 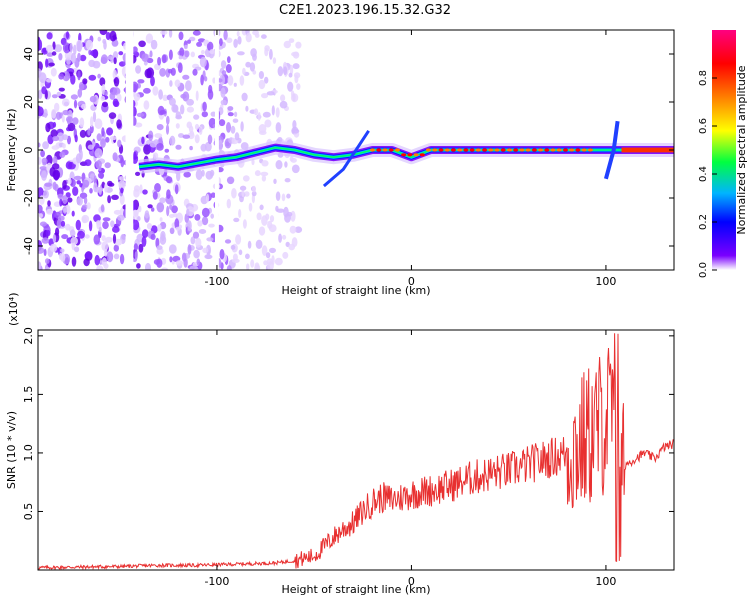 I want to click on colorbar-tick-label: 0.4, so click(x=703, y=174).